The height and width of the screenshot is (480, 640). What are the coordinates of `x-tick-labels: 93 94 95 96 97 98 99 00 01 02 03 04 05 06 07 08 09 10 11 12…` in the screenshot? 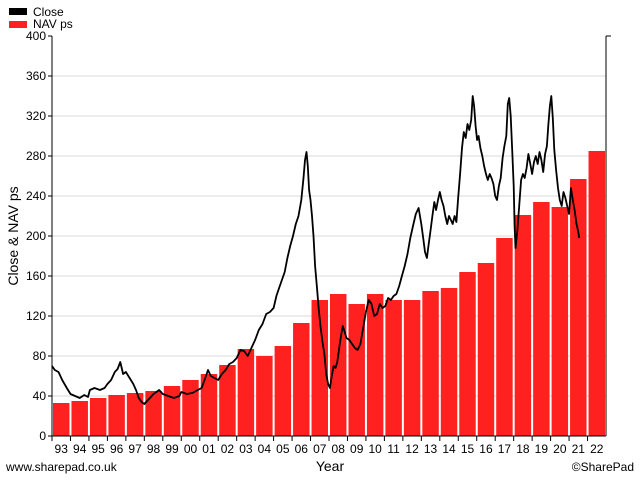 It's located at (329, 449).